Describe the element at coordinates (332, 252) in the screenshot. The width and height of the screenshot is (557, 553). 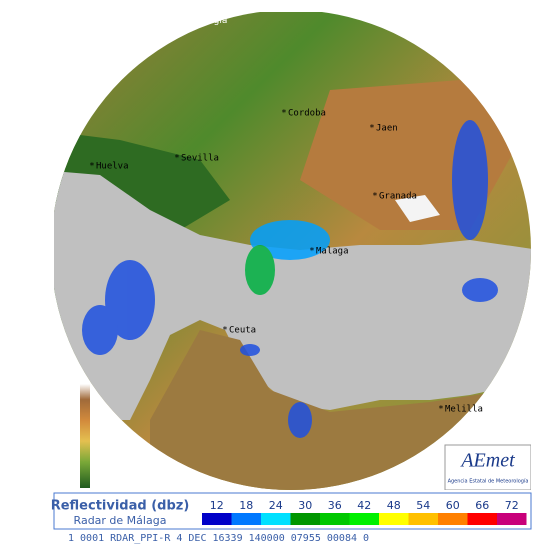
I see `city-label: Malaga` at that location.